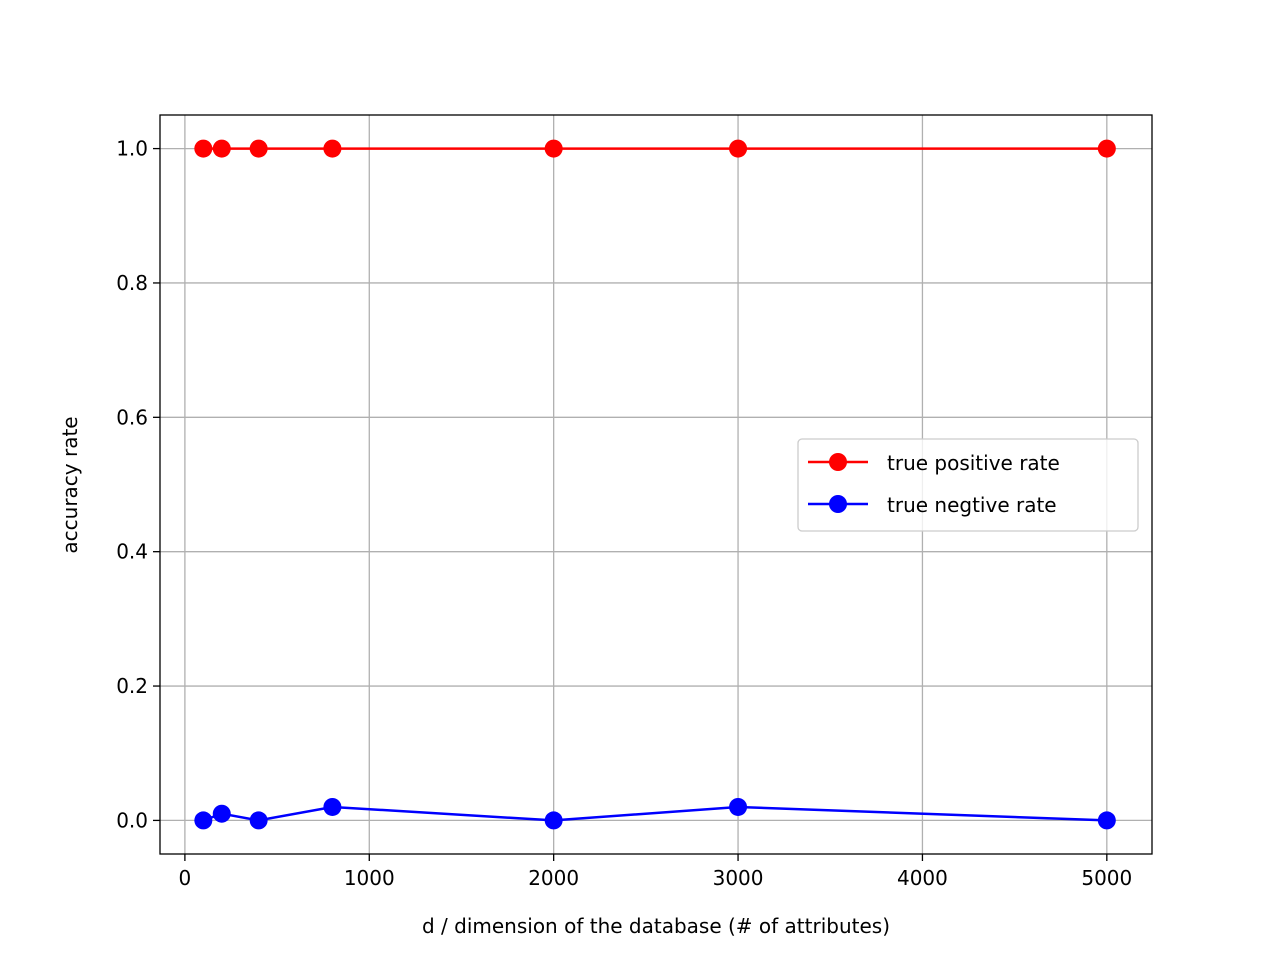 This screenshot has height=960, width=1280. I want to click on legend: true positive rate true negtive rate, so click(968, 485).